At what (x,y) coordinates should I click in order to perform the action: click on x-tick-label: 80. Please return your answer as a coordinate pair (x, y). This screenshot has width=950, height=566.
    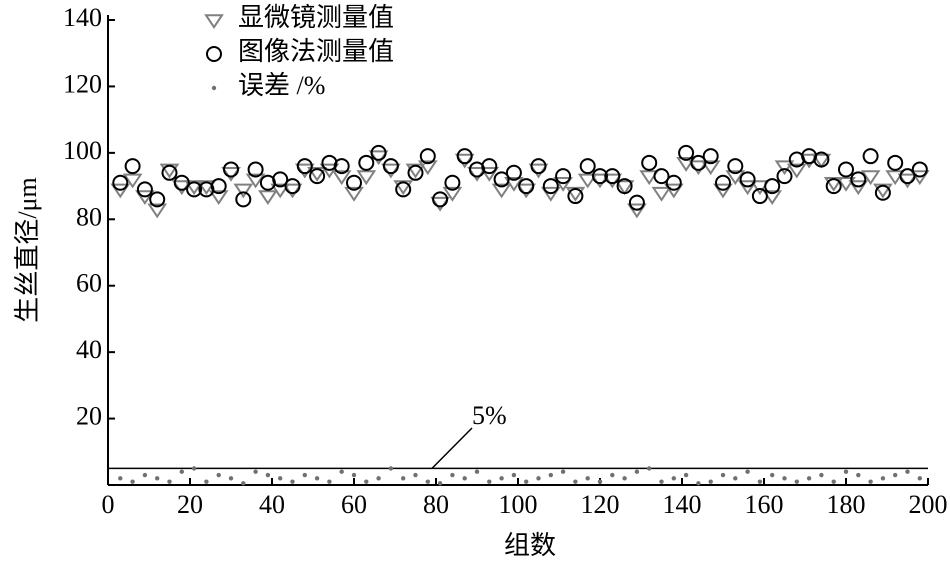
    Looking at the image, I should click on (436, 504).